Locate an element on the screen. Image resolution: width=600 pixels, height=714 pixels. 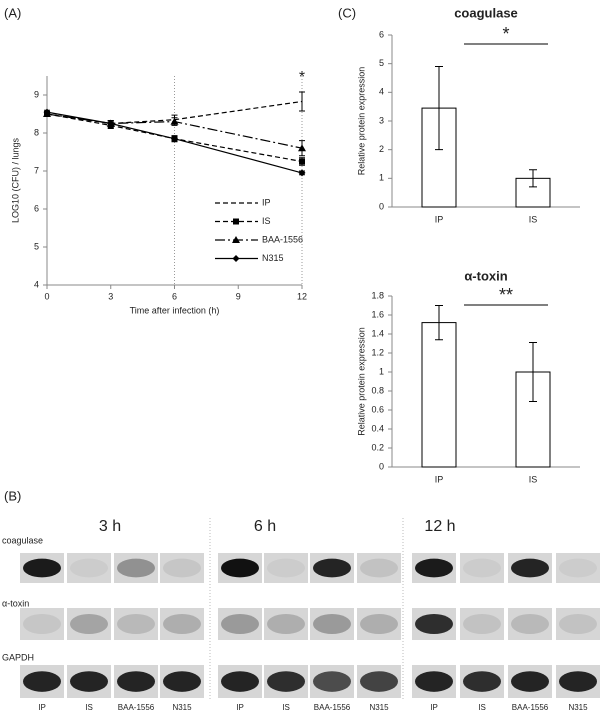
annotation: * is located at coordinates (302, 77).